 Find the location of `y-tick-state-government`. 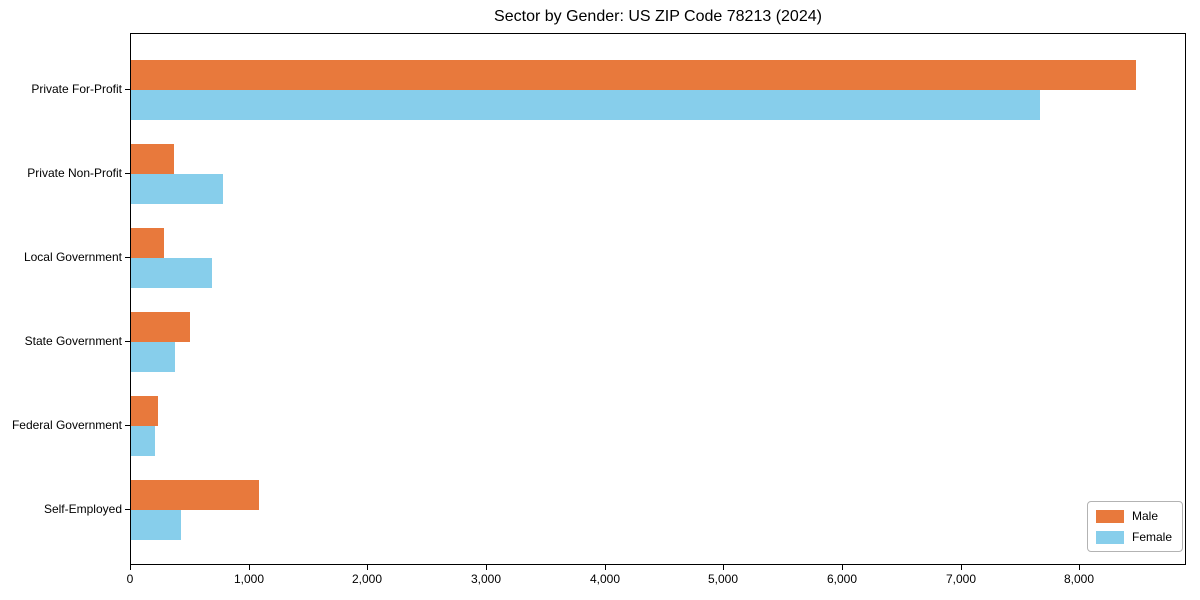

y-tick-state-government is located at coordinates (127, 341).